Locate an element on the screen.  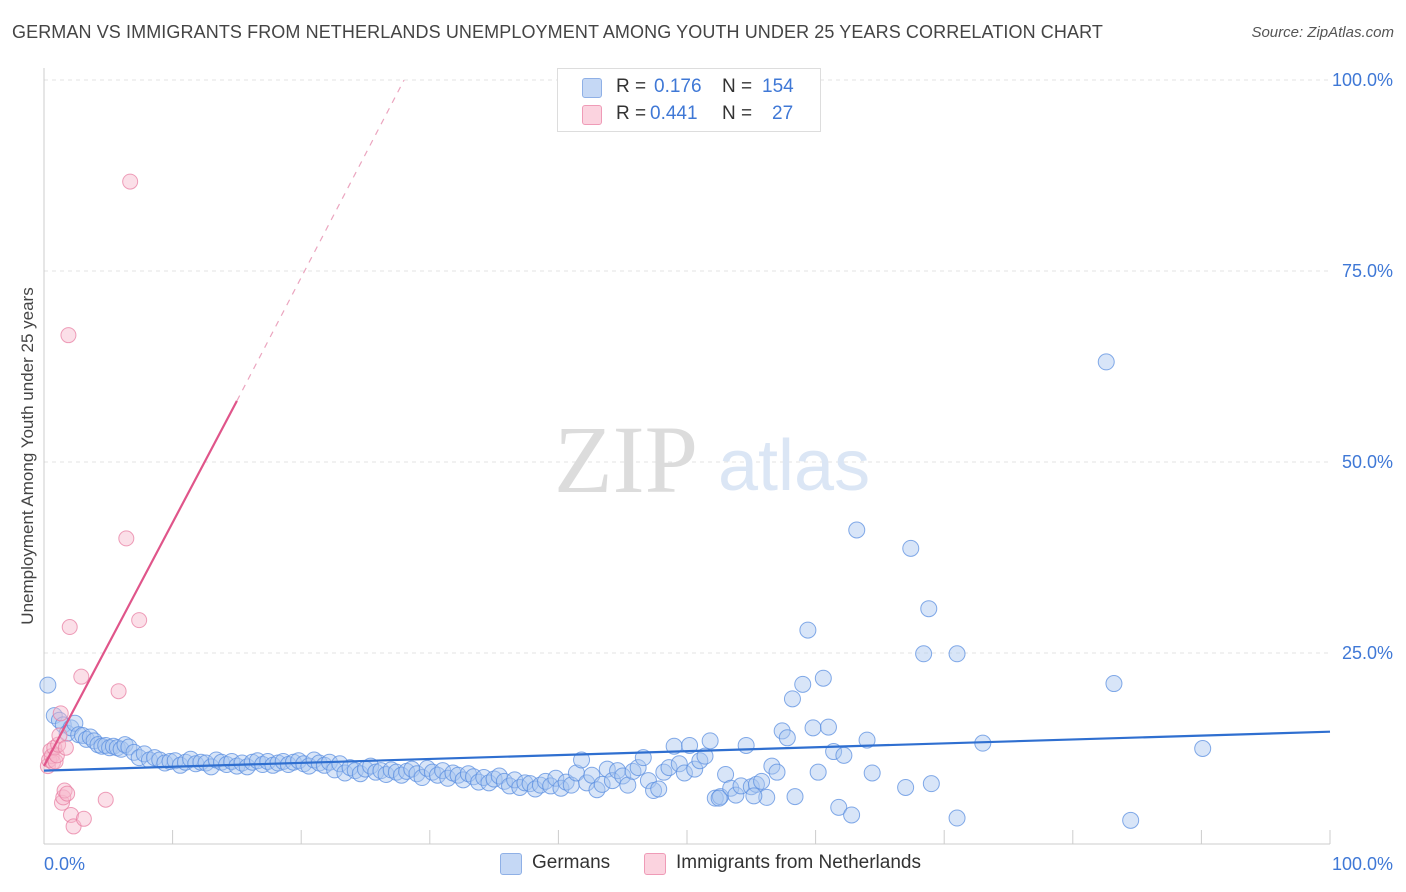
x-tick-label: 0.0% is located at coordinates (64, 864).